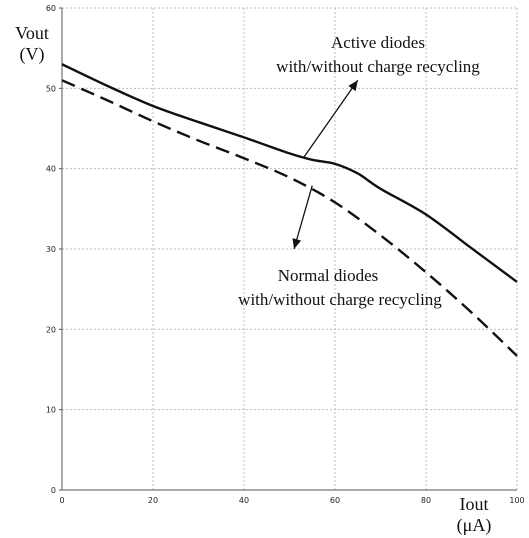  What do you see at coordinates (335, 500) in the screenshot?
I see `x-tick-label-60: 60` at bounding box center [335, 500].